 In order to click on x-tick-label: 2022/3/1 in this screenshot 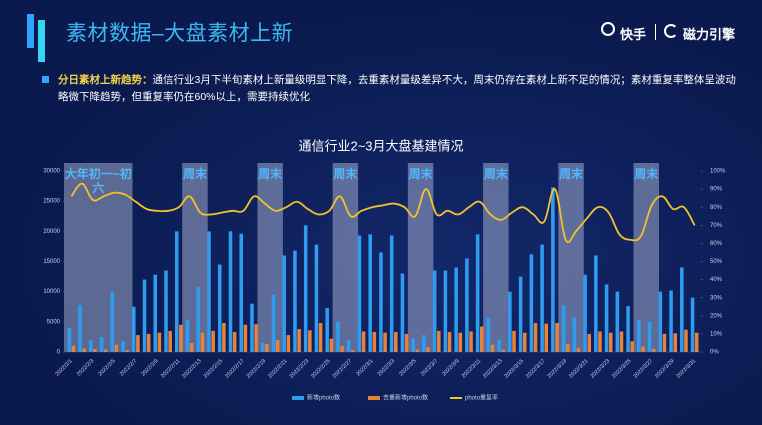, I will do `click(364, 367)`.